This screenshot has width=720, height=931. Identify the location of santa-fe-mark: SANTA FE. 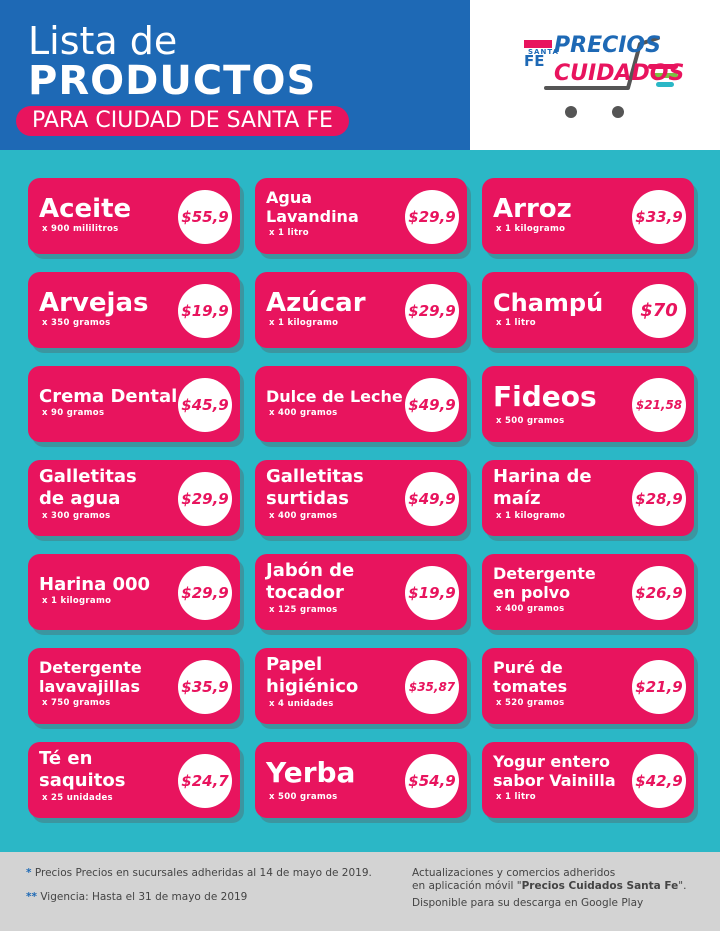
(541, 54).